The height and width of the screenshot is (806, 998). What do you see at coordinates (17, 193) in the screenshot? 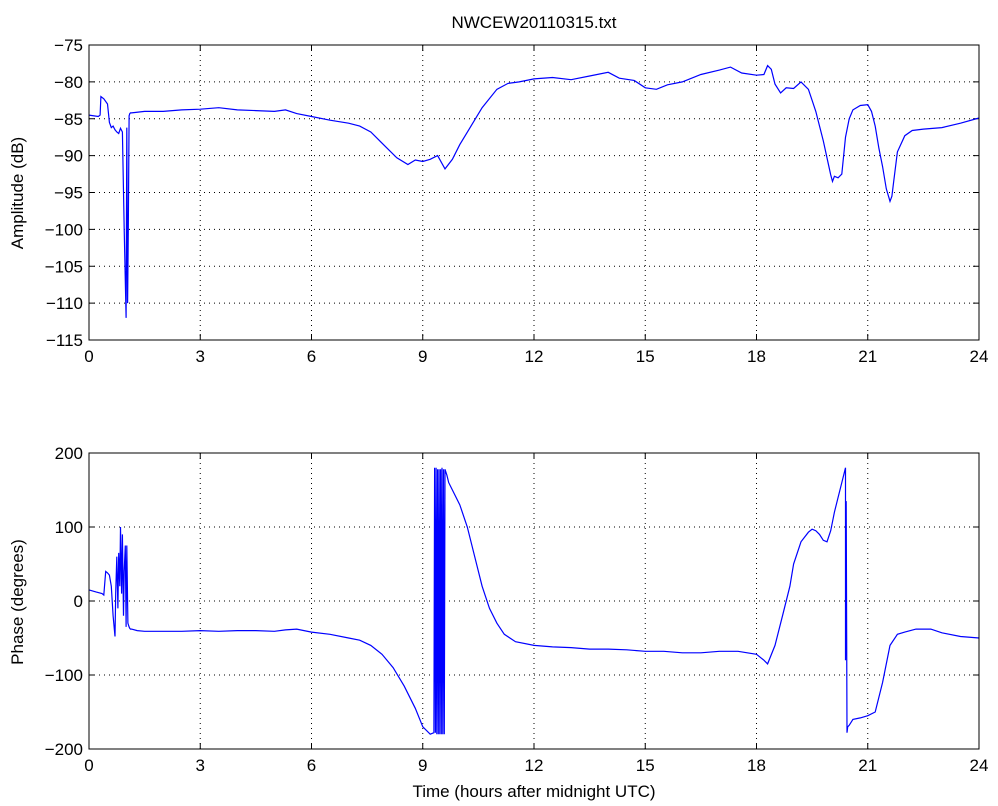
I see `y-axis-label-amplitude: Amplitude (dB)` at bounding box center [17, 193].